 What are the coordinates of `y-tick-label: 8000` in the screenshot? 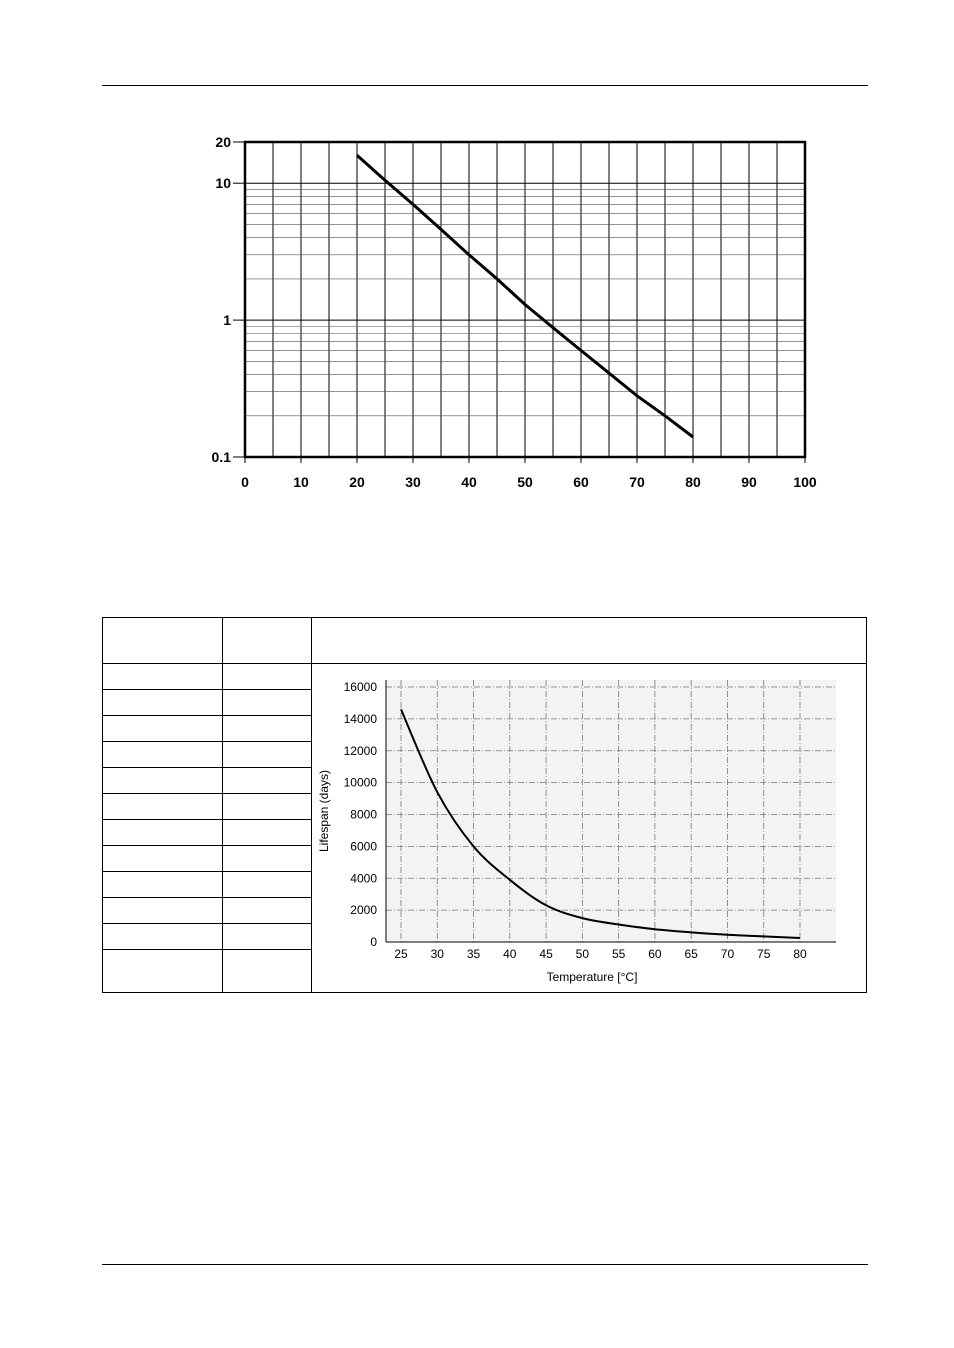 It's located at (363, 815).